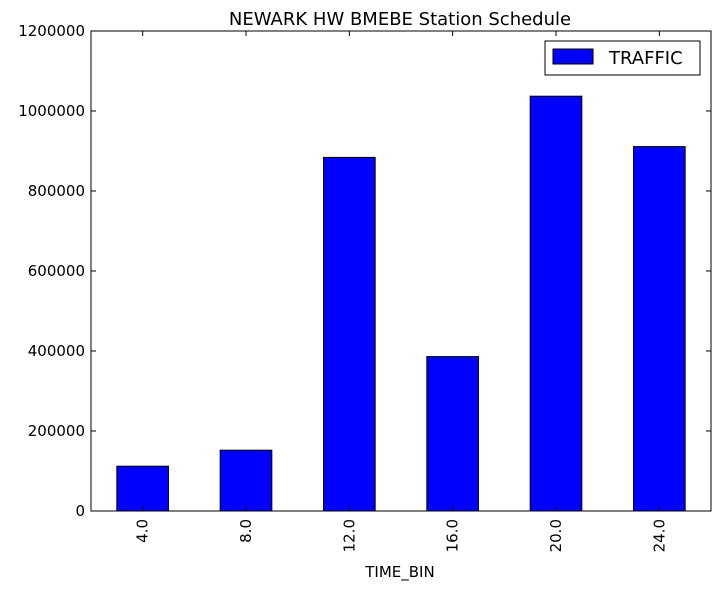 The width and height of the screenshot is (719, 589). What do you see at coordinates (246, 480) in the screenshot?
I see `bar-8.0` at bounding box center [246, 480].